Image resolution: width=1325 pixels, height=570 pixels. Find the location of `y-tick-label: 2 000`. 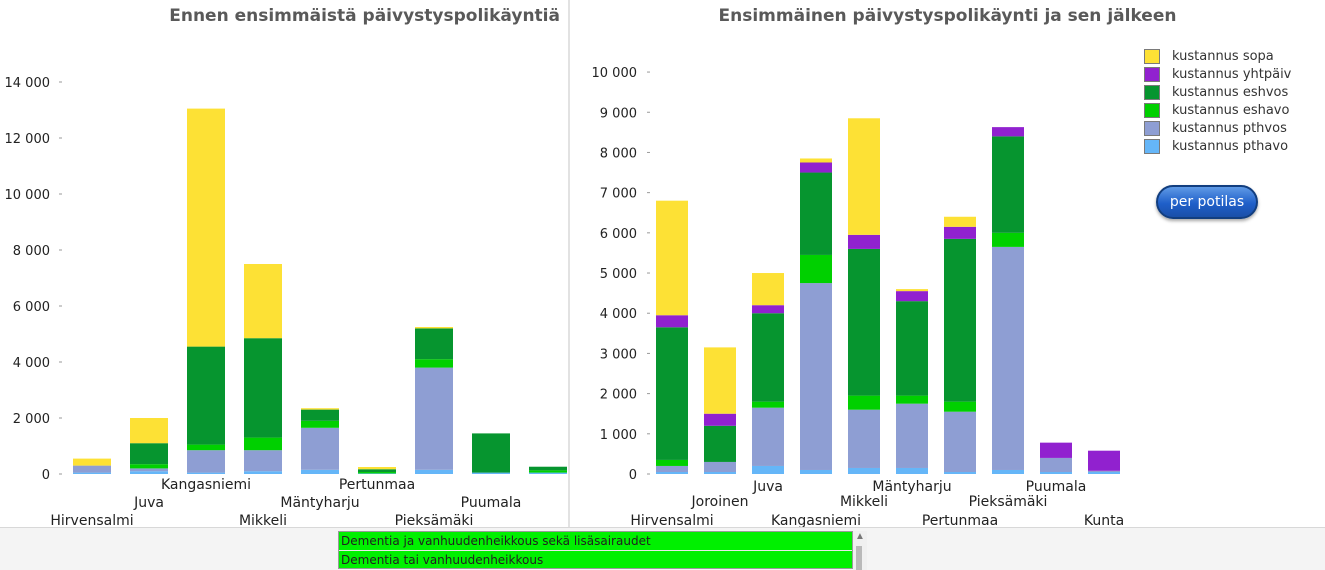

y-tick-label: 2 000 is located at coordinates (618, 395).